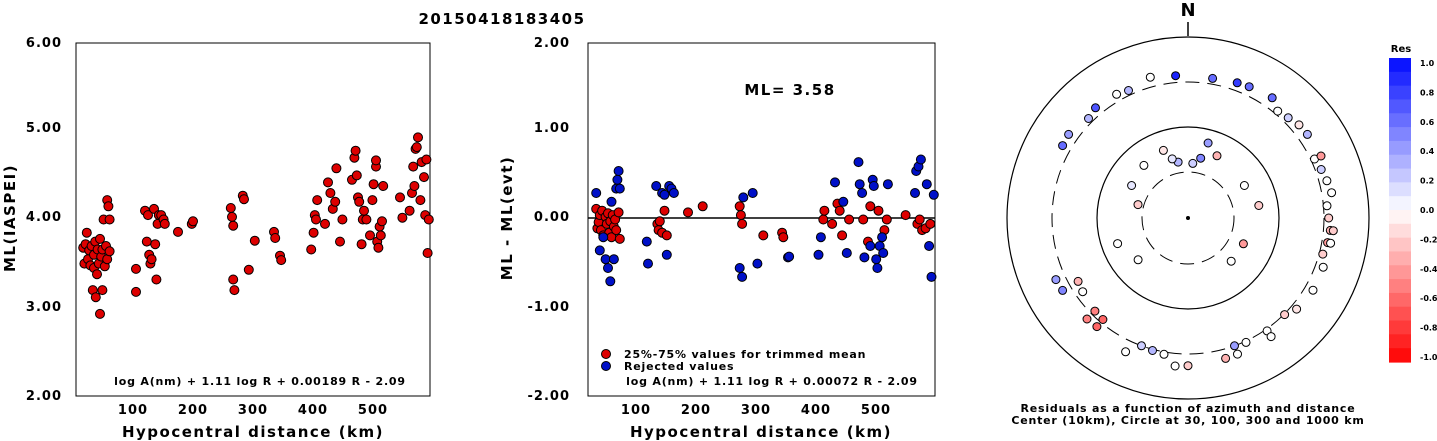  Describe the element at coordinates (373, 410) in the screenshot. I see `x-tick-label: 500` at that location.